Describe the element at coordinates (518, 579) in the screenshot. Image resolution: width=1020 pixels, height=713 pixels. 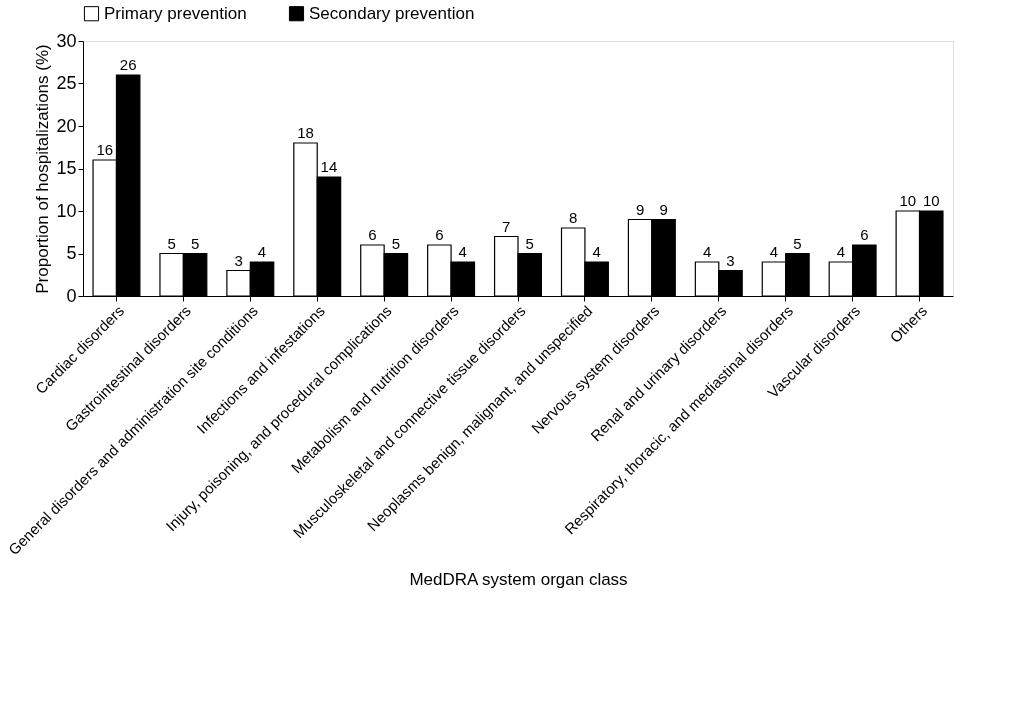
I see `x-axis-title: MedDRA system organ class` at that location.